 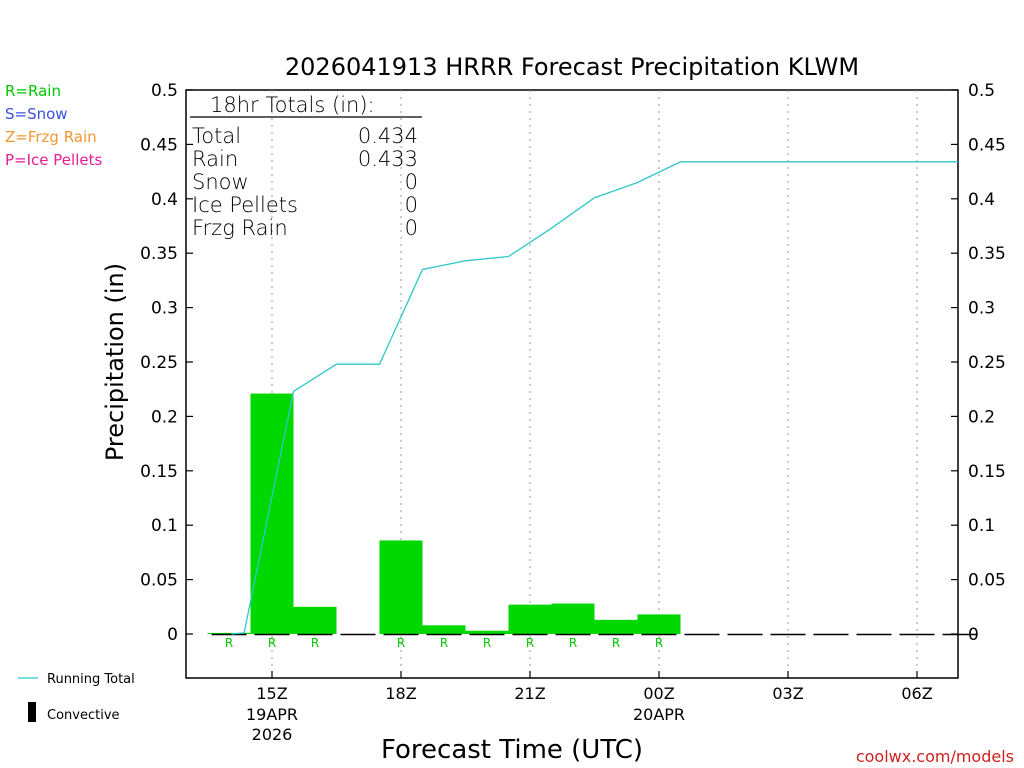 I want to click on y-tick-label-right: 0.2, so click(x=981, y=417).